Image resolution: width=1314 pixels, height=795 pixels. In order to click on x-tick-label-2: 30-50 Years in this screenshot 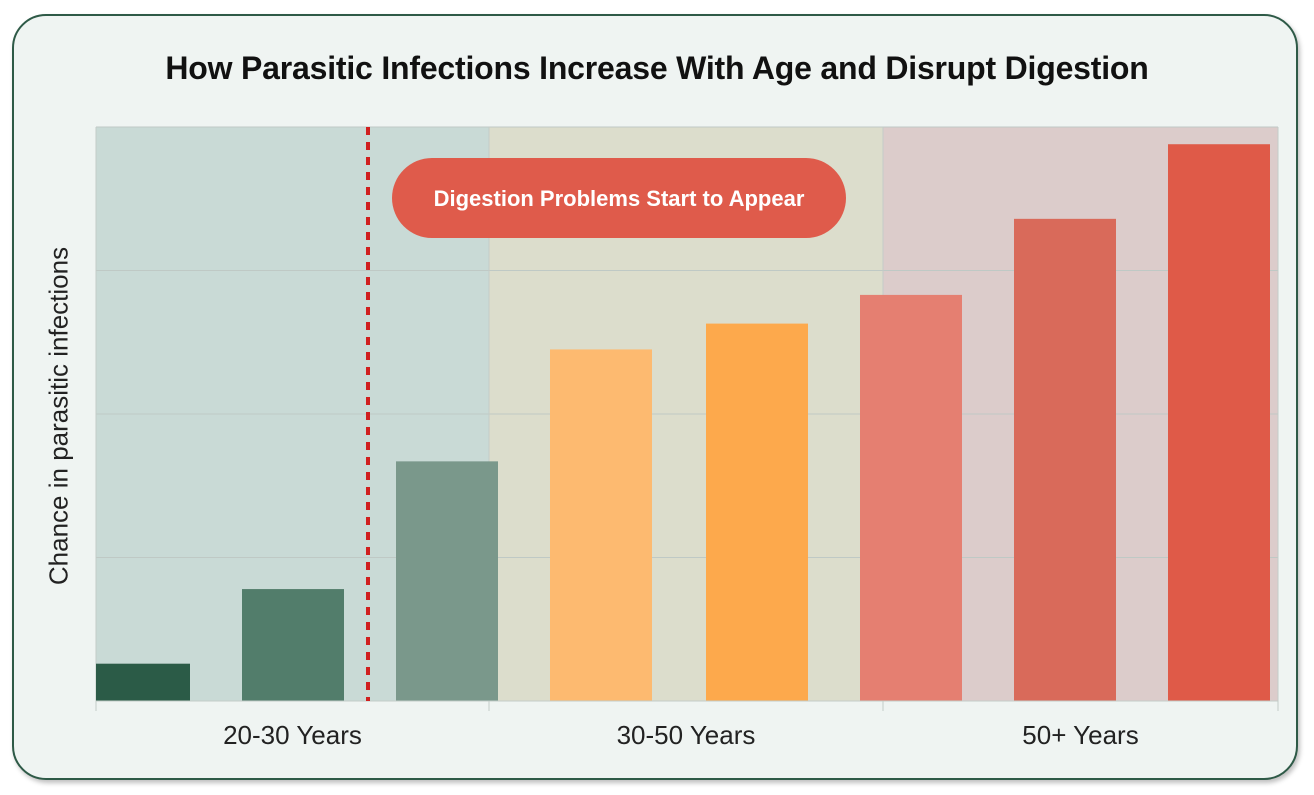, I will do `click(686, 735)`.